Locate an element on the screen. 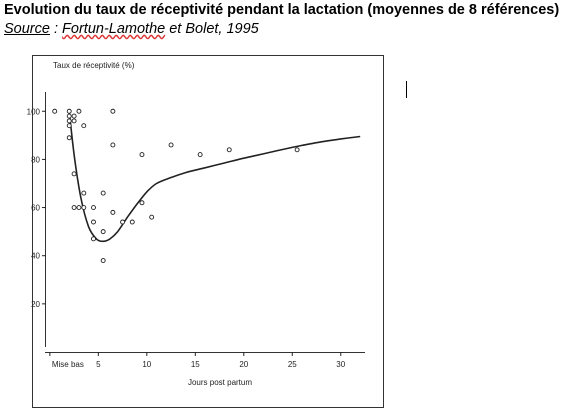 This screenshot has width=569, height=415. x-tick-label: 25 is located at coordinates (292, 364).